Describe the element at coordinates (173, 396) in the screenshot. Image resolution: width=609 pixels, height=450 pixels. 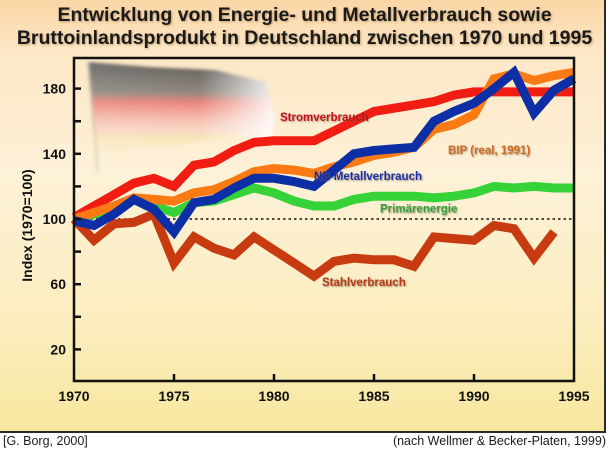
I see `x-tick-label-1975: 1975` at that location.